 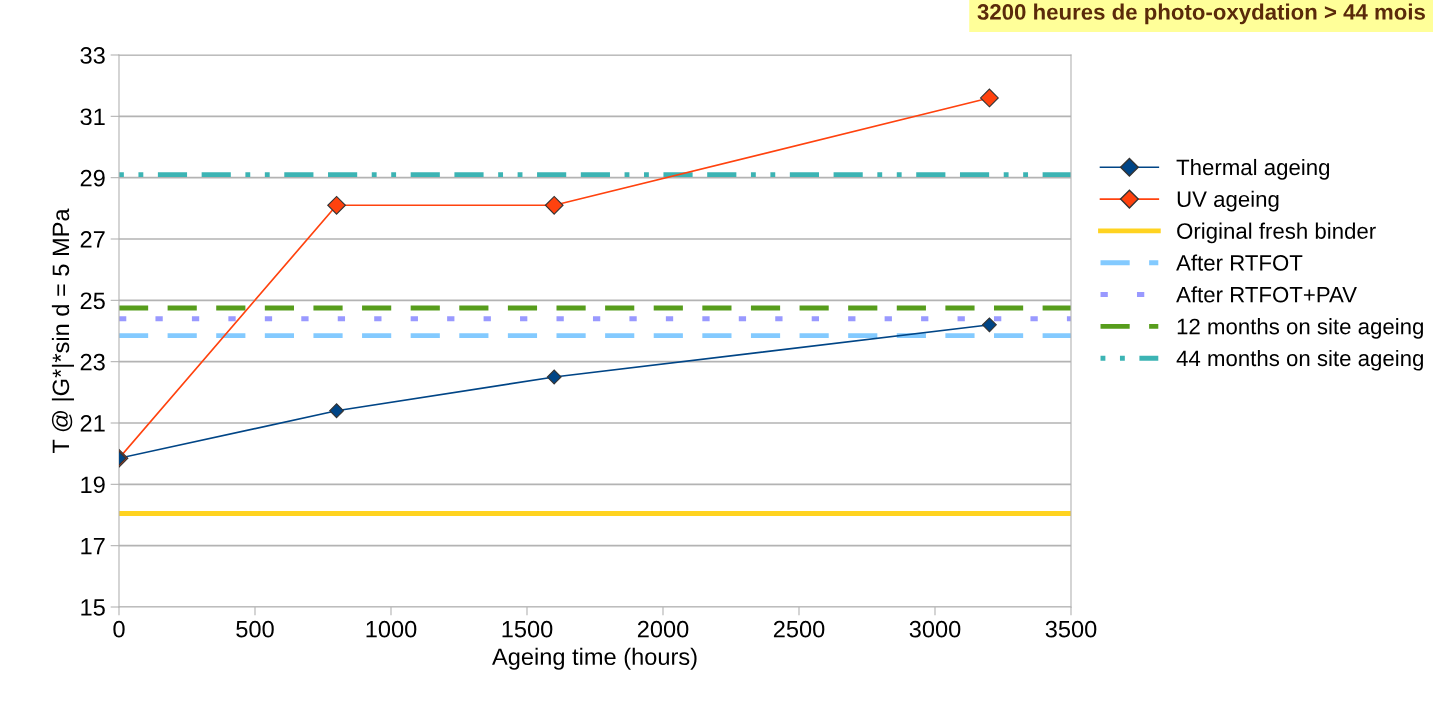 What do you see at coordinates (92, 178) in the screenshot?
I see `y-tick-label: 29` at bounding box center [92, 178].